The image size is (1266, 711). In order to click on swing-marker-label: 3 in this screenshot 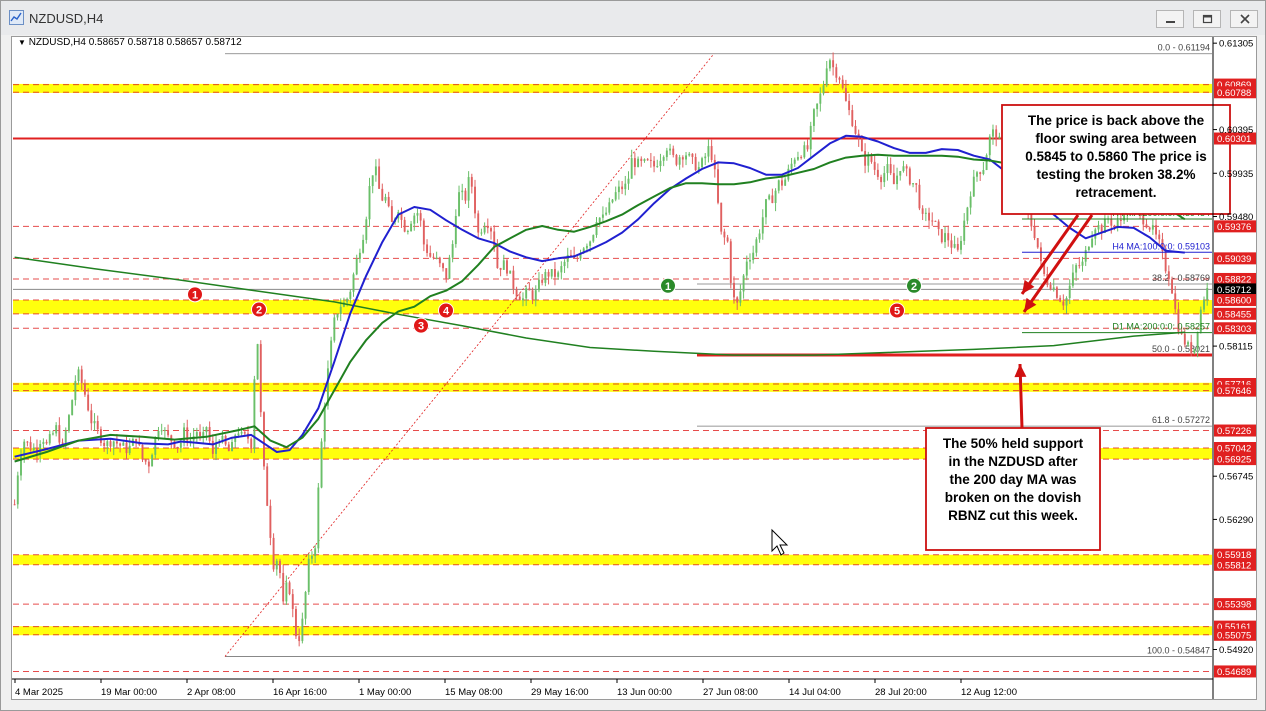, I will do `click(421, 327)`.